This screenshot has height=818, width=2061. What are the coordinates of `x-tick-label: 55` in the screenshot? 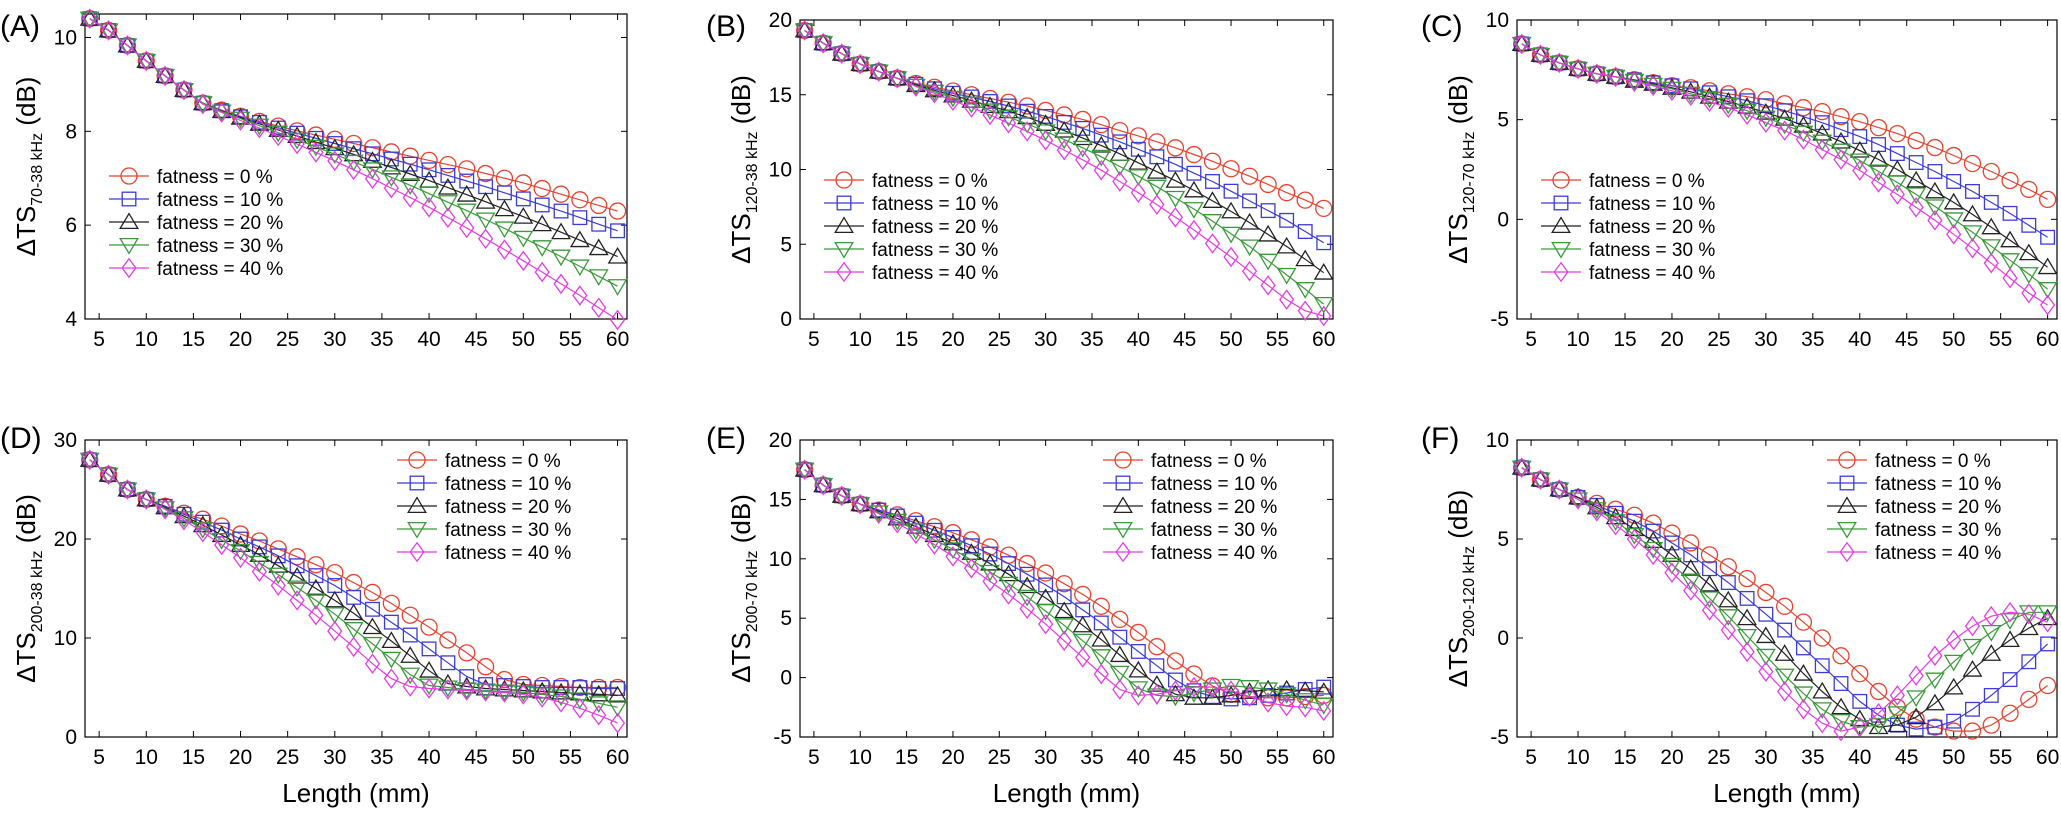 It's located at (570, 757).